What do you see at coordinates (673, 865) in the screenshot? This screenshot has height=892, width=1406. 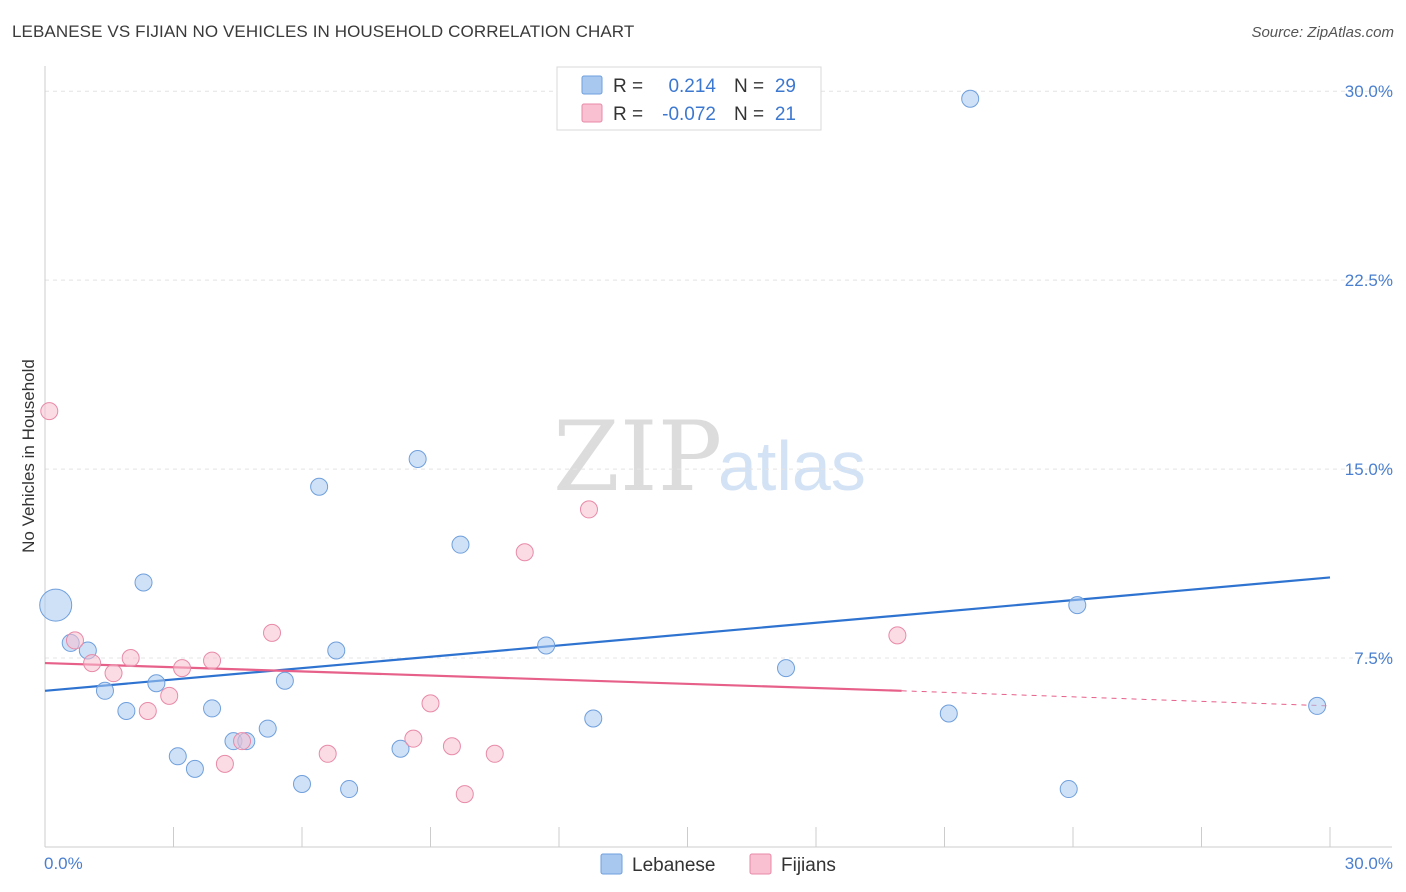 I see `bottom-legend-label-lebanese: Lebanese` at bounding box center [673, 865].